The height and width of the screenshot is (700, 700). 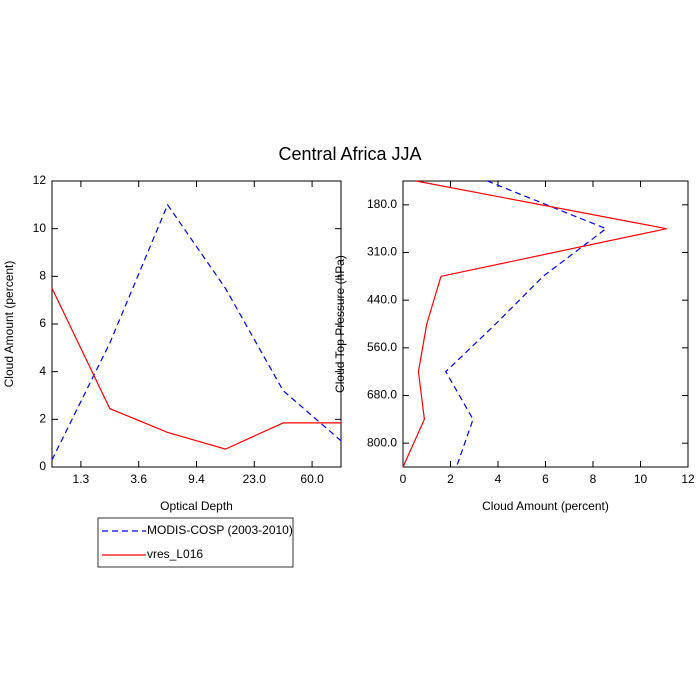 What do you see at coordinates (42, 323) in the screenshot?
I see `y-tick-label: 6` at bounding box center [42, 323].